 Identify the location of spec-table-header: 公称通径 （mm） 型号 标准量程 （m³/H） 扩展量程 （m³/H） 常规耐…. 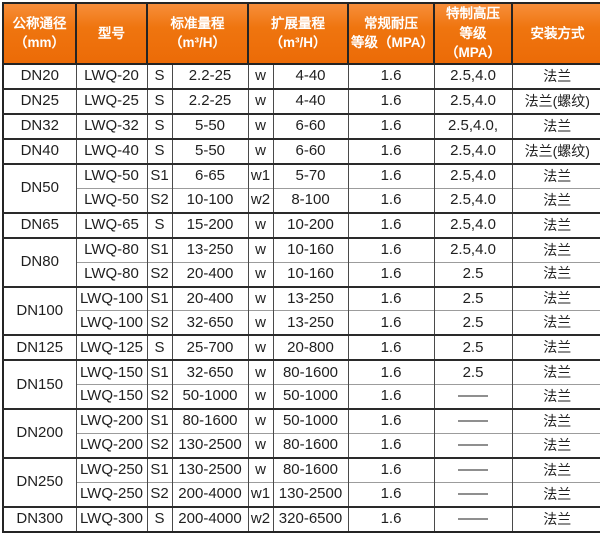
(301, 33).